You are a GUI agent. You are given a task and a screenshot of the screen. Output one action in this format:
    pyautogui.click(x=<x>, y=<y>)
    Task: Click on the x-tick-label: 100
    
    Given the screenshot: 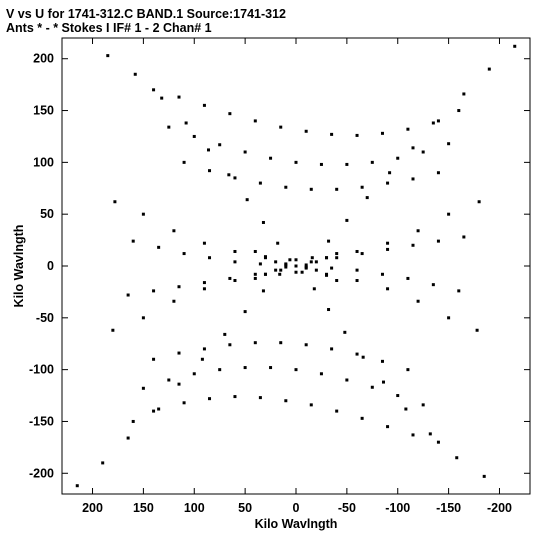 What is the action you would take?
    pyautogui.click(x=194, y=508)
    